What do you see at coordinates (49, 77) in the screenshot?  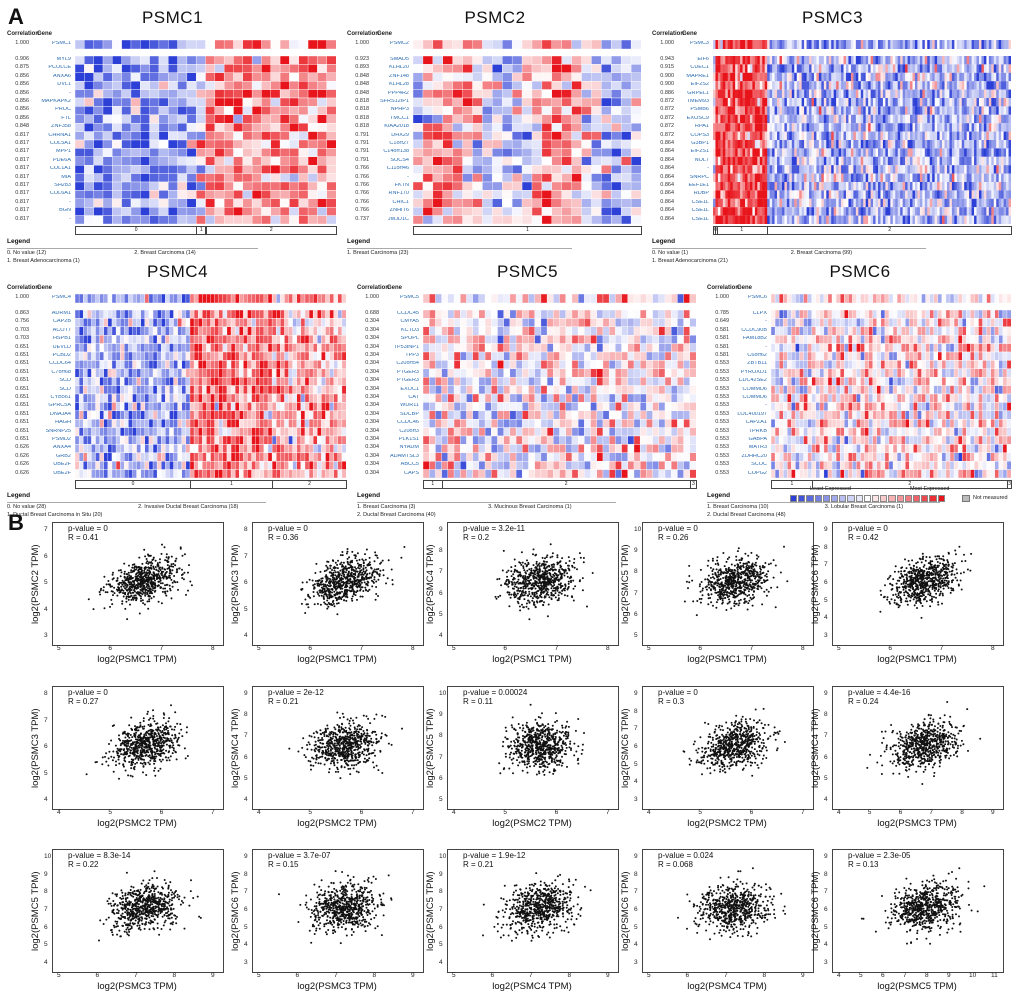 I see `row-gene: ANXA6` at bounding box center [49, 77].